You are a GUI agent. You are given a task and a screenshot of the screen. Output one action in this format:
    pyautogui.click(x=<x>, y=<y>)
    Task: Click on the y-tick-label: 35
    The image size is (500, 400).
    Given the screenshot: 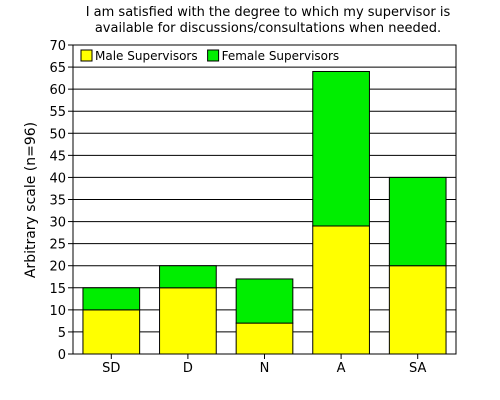 What is the action you would take?
    pyautogui.click(x=57, y=201)
    